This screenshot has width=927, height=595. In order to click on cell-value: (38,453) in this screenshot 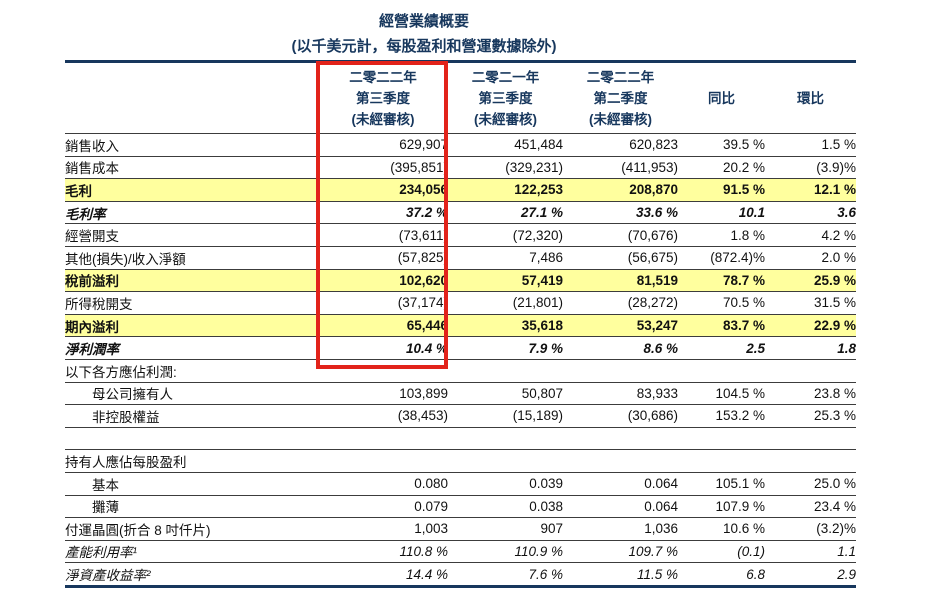, I will do `click(383, 416)`.